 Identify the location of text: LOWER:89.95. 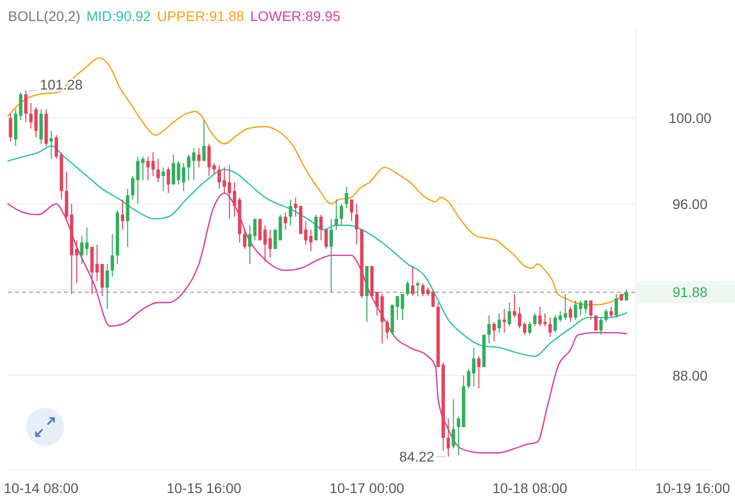
(295, 16).